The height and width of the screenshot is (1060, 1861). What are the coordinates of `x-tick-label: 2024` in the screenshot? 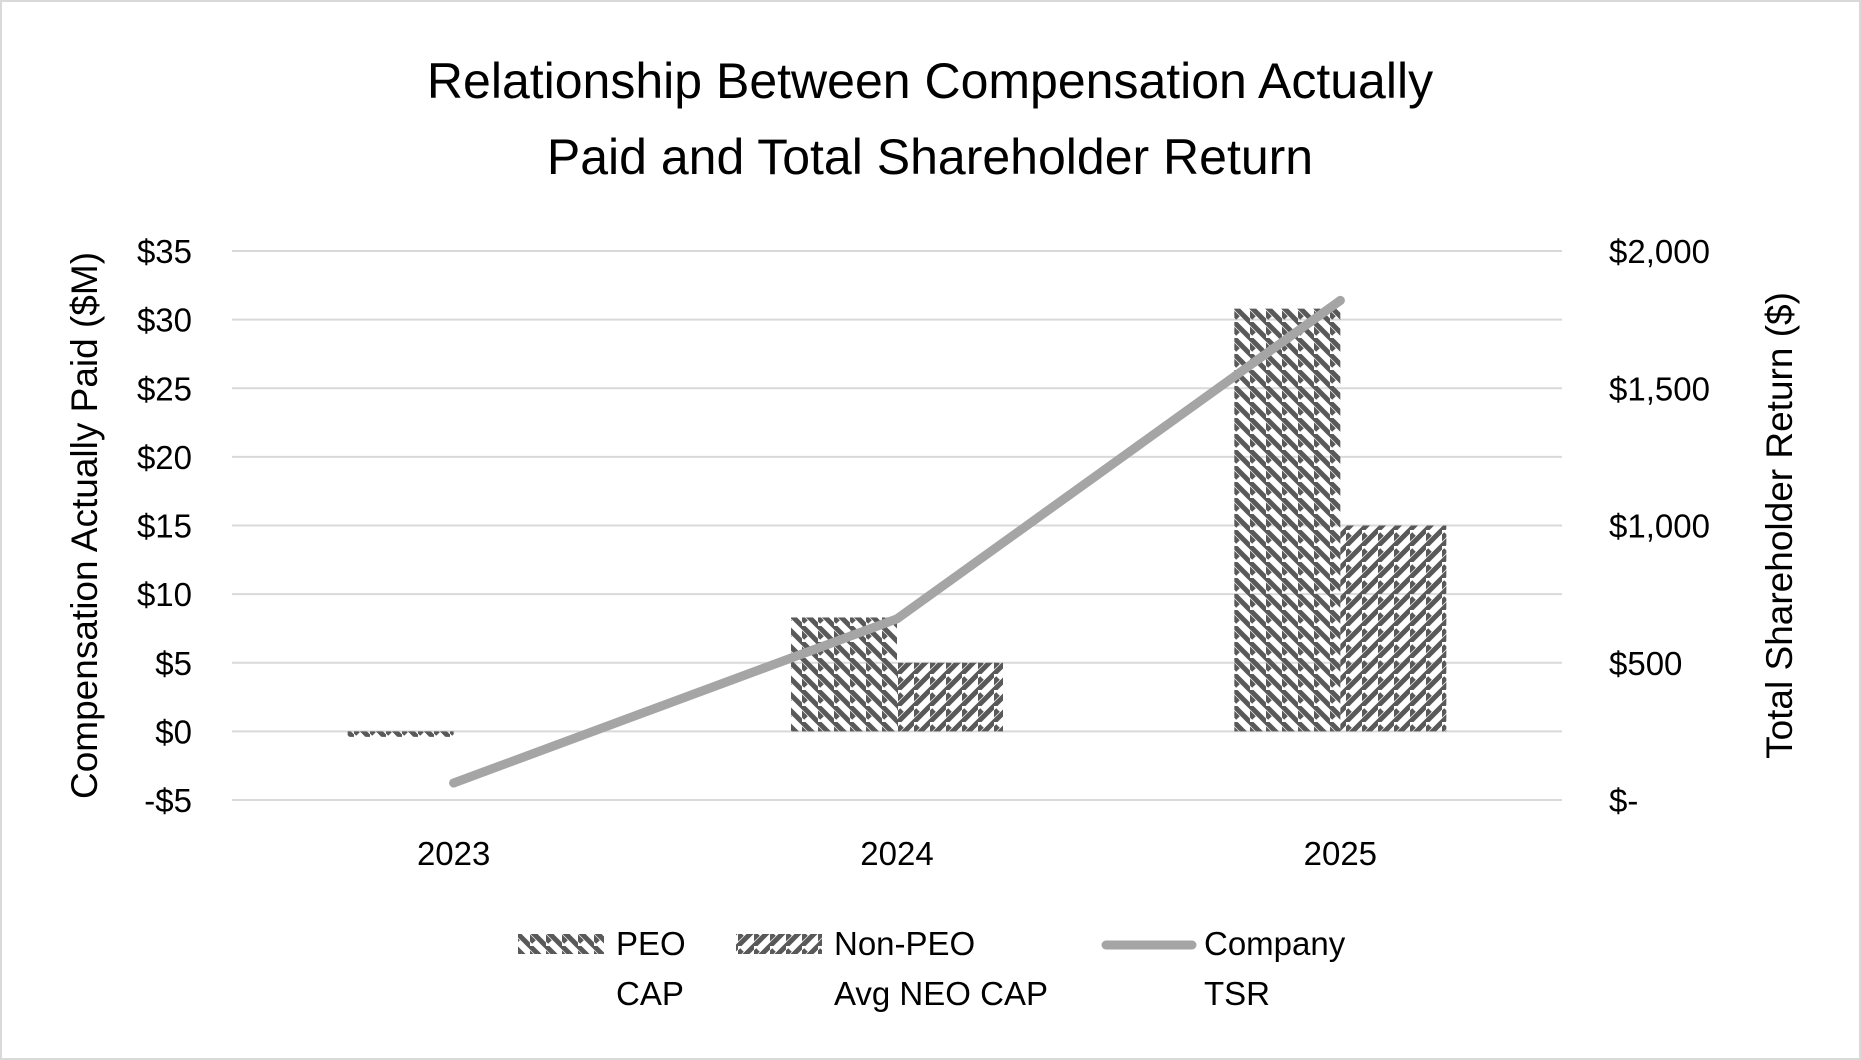 It's located at (896, 853).